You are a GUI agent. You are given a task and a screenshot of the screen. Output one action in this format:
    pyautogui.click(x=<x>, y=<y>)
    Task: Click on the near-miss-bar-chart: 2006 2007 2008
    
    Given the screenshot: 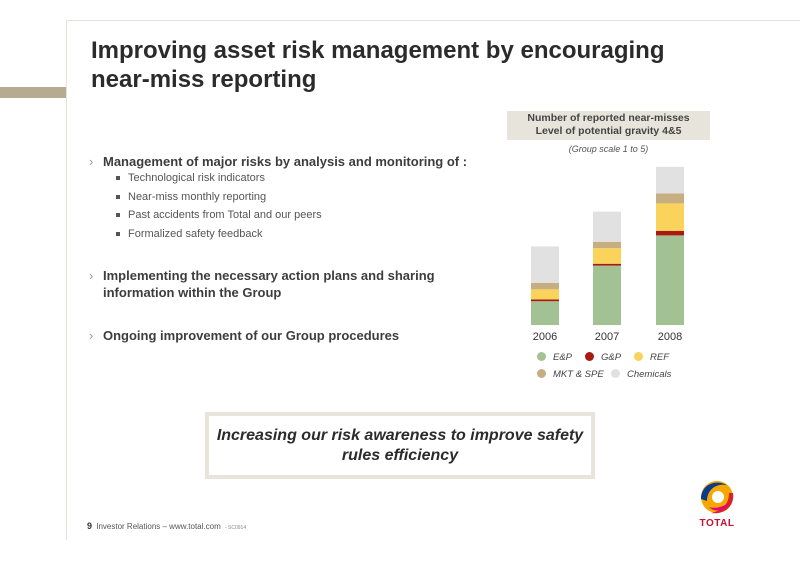 What is the action you would take?
    pyautogui.click(x=607, y=254)
    